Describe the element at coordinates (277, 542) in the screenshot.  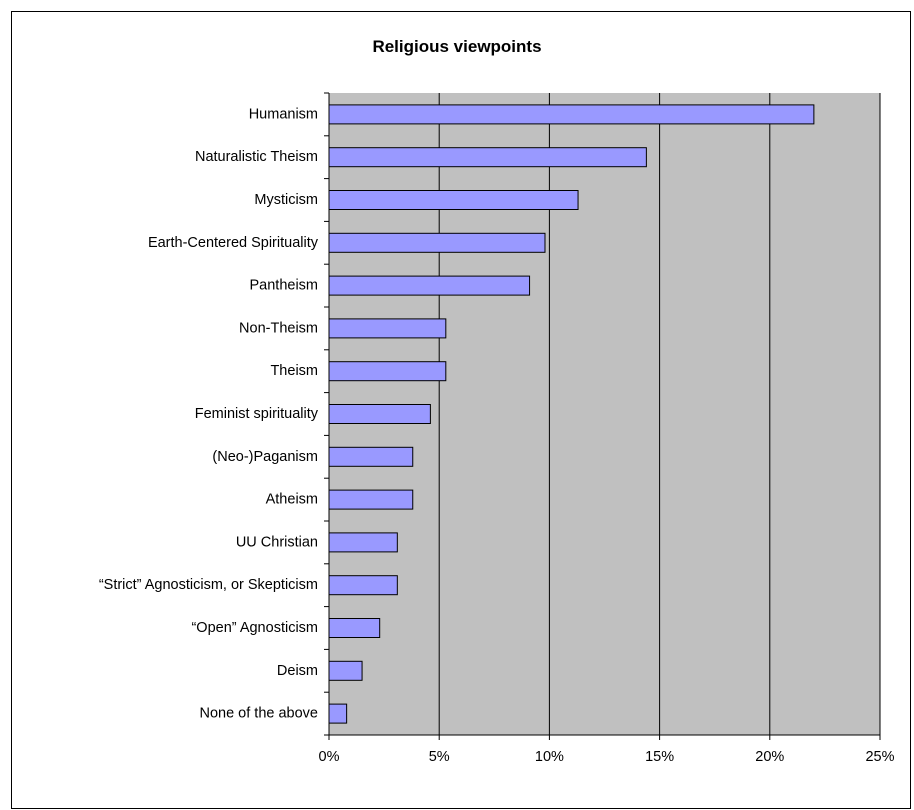
I see `category-label: UU Christian` at that location.